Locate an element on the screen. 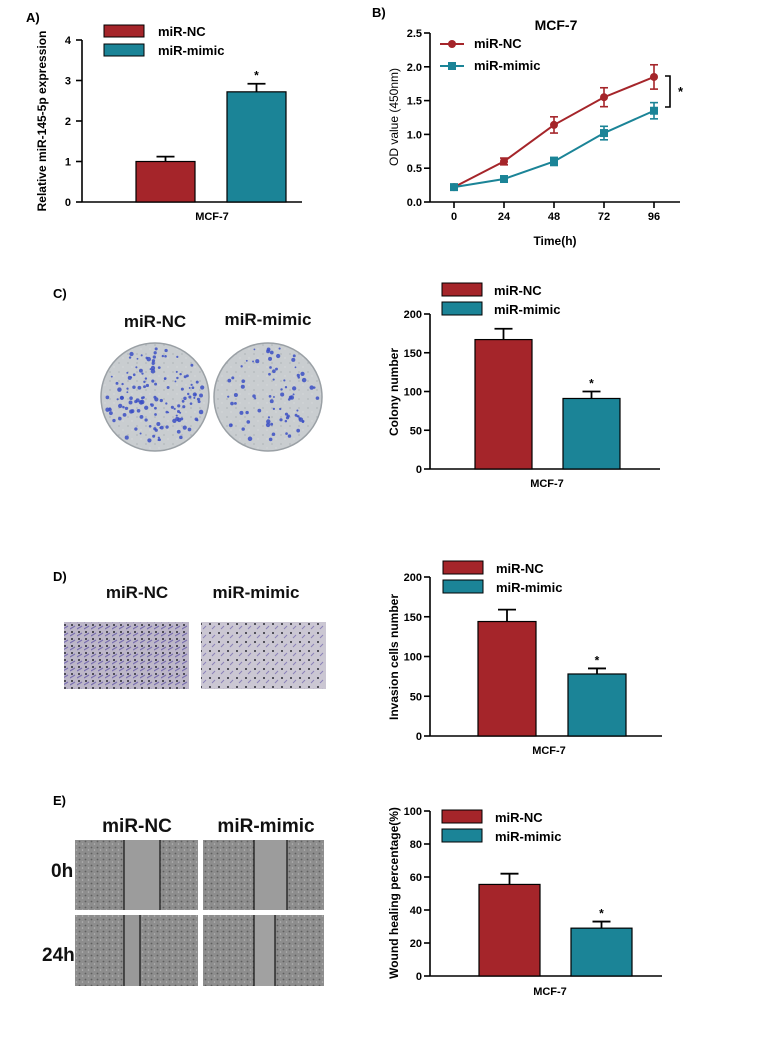 Image resolution: width=780 pixels, height=1037 pixels. panel-d-ytick-2: 100 is located at coordinates (413, 658).